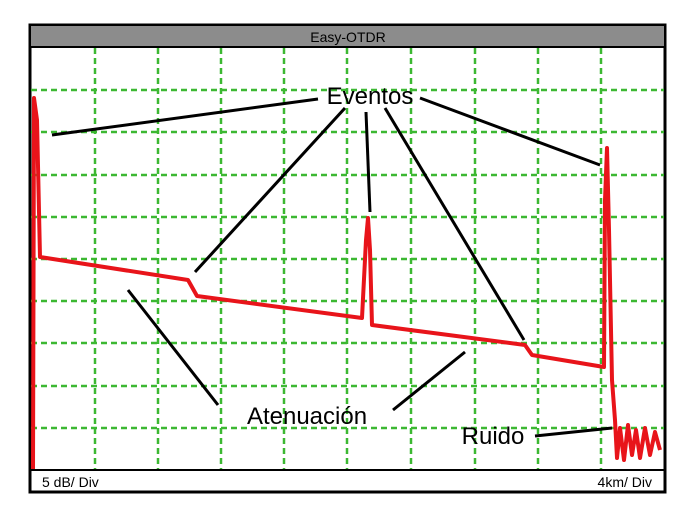  What do you see at coordinates (370, 96) in the screenshot?
I see `events-label: Eventos` at bounding box center [370, 96].